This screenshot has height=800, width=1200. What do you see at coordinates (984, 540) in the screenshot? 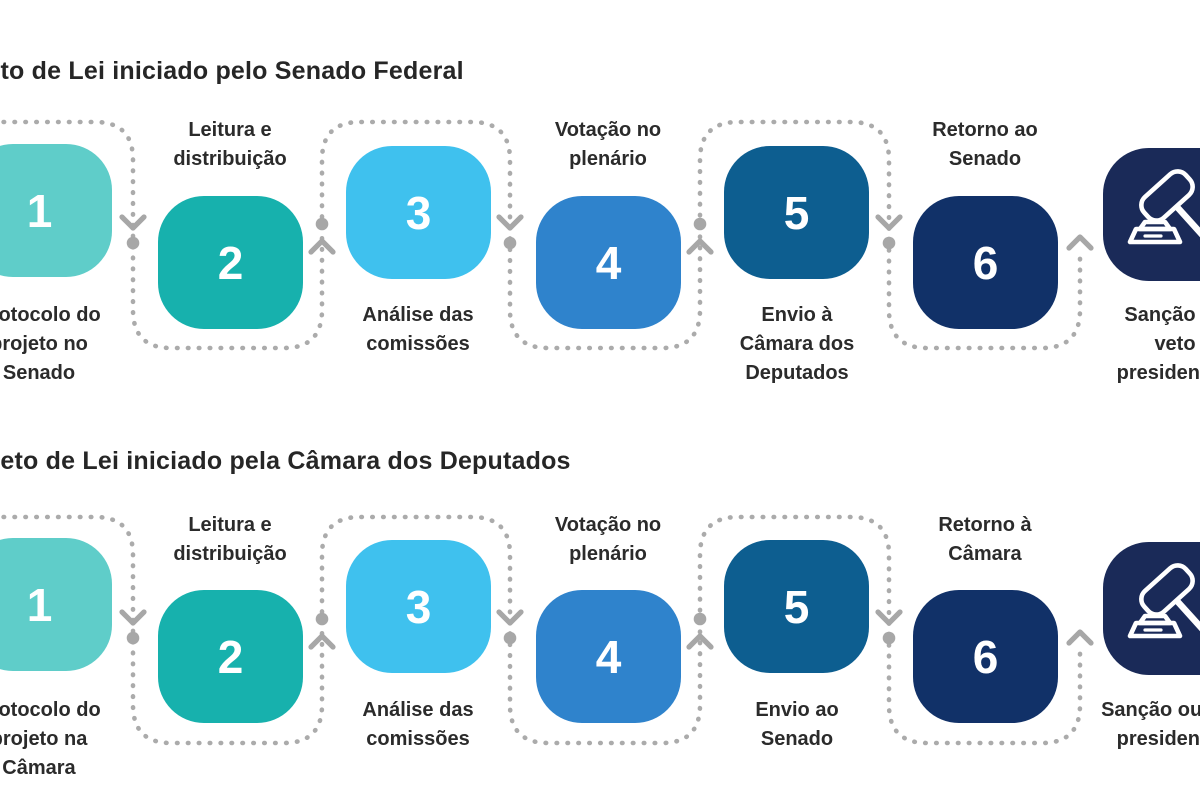
I see `d2-step-6-label: Retorno à Câmara` at bounding box center [984, 540].